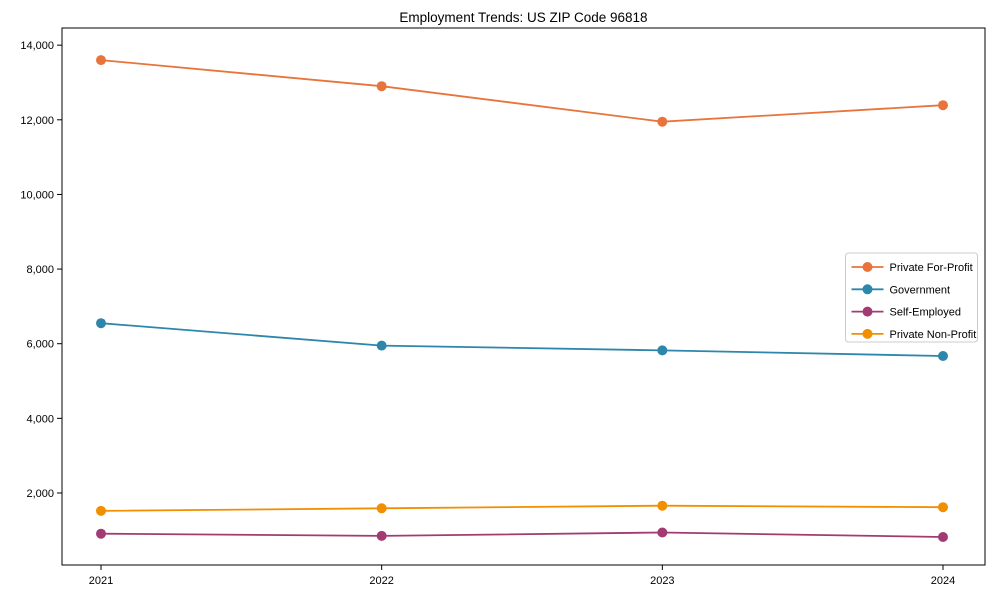 The width and height of the screenshot is (1000, 600). What do you see at coordinates (37, 46) in the screenshot?
I see `y-tick-label: 14,000` at bounding box center [37, 46].